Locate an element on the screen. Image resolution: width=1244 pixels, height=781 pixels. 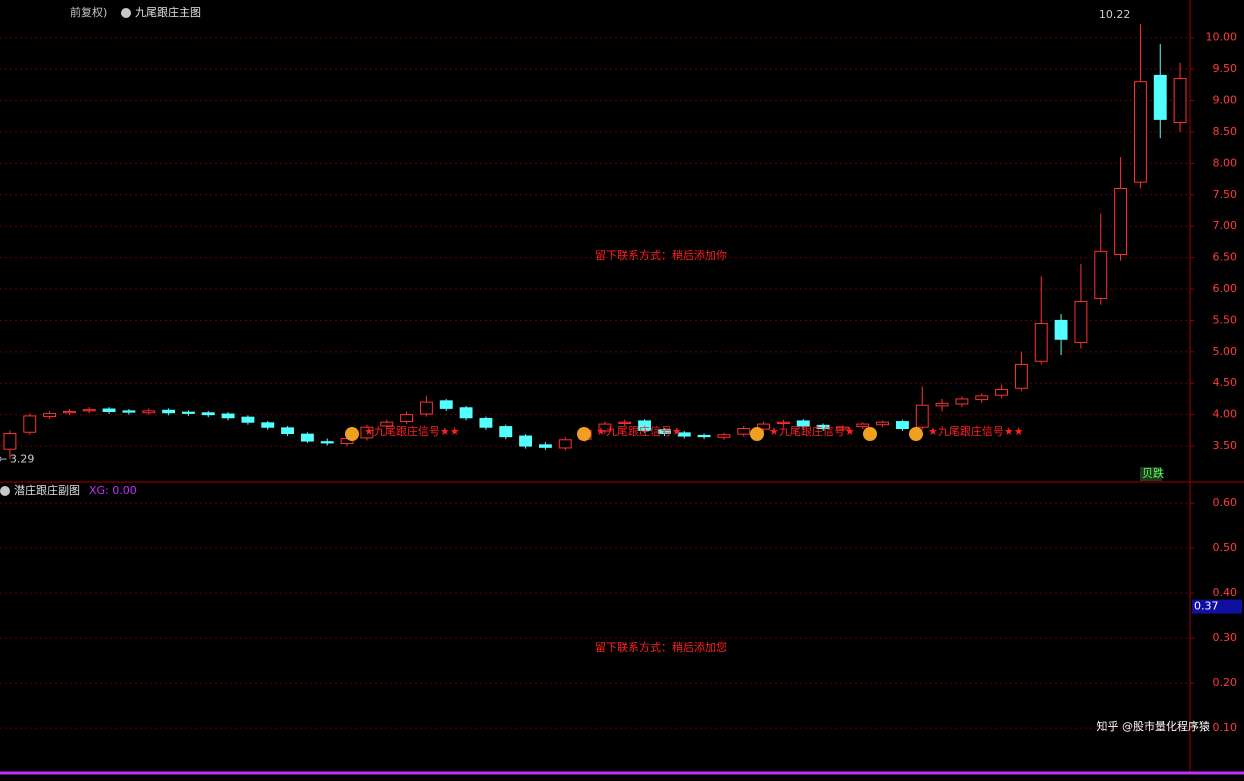
y-tick-label: 5.00 is located at coordinates (1225, 351).